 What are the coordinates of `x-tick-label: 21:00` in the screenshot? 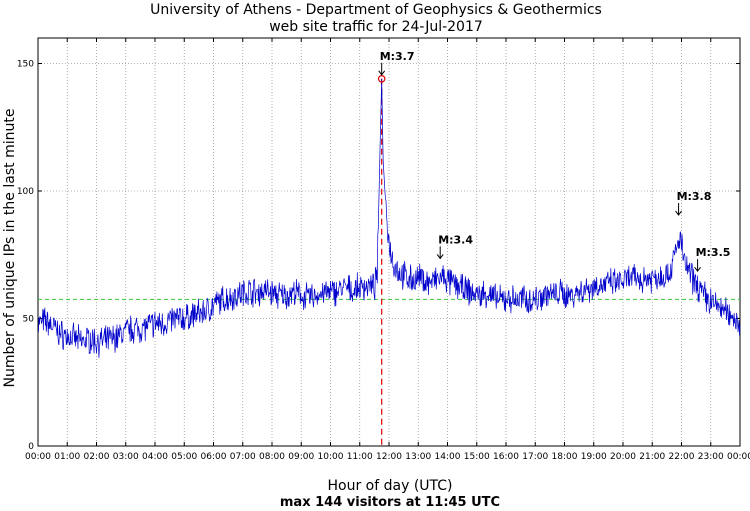 It's located at (652, 457).